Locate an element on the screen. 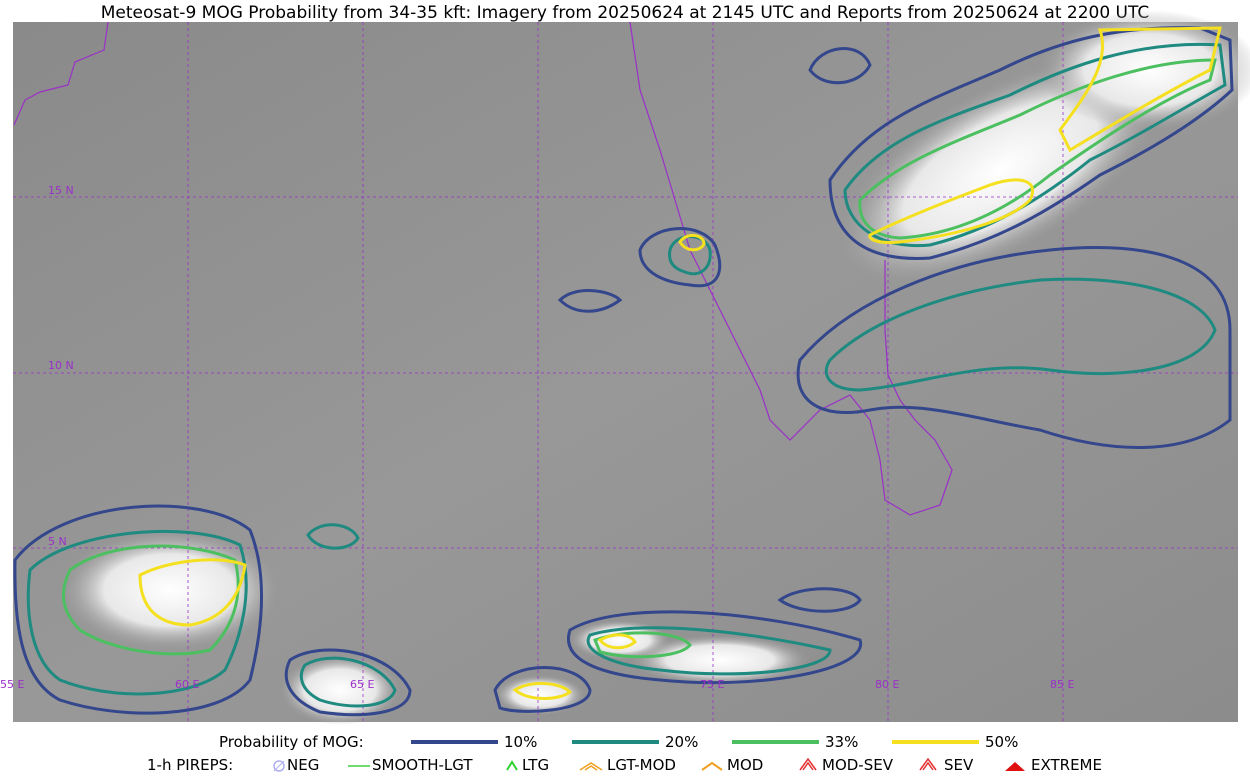  lon-label: 55 E is located at coordinates (12, 684).